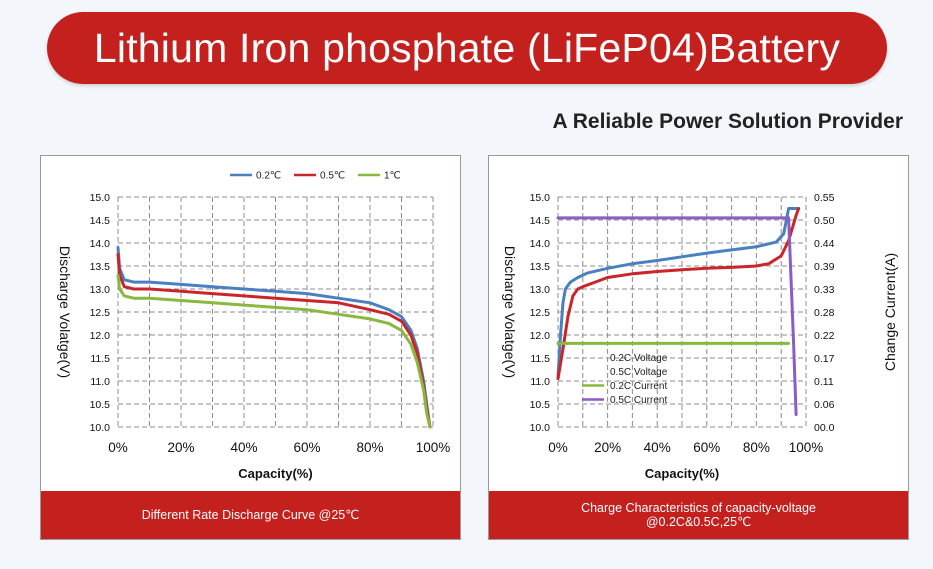  I want to click on discharge-chart-caption: Different Rate Discharge Curve @25℃, so click(250, 515).